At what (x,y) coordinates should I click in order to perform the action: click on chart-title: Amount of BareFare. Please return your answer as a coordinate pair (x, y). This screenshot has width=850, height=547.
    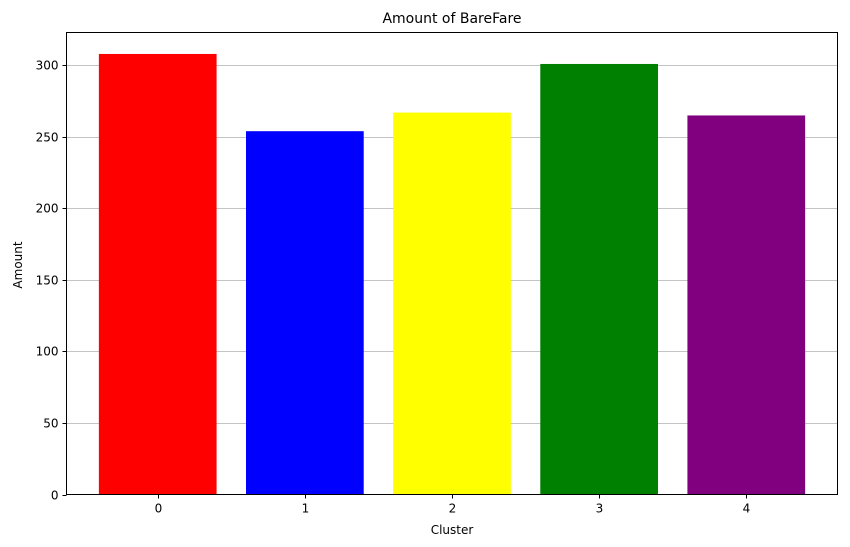
    Looking at the image, I should click on (451, 19).